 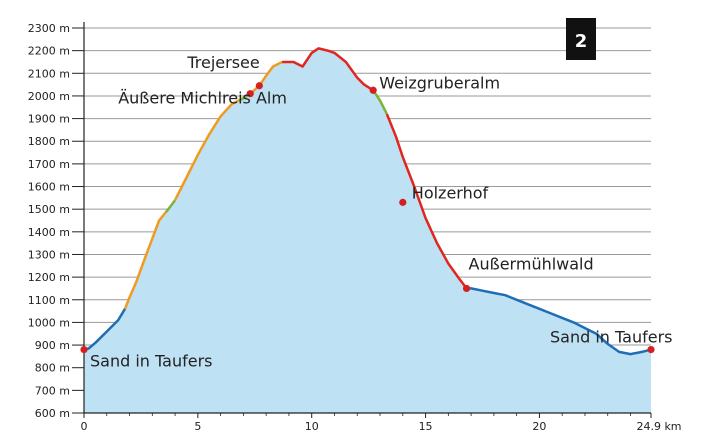 I want to click on y-tick-label: 2200 m, so click(x=49, y=51).